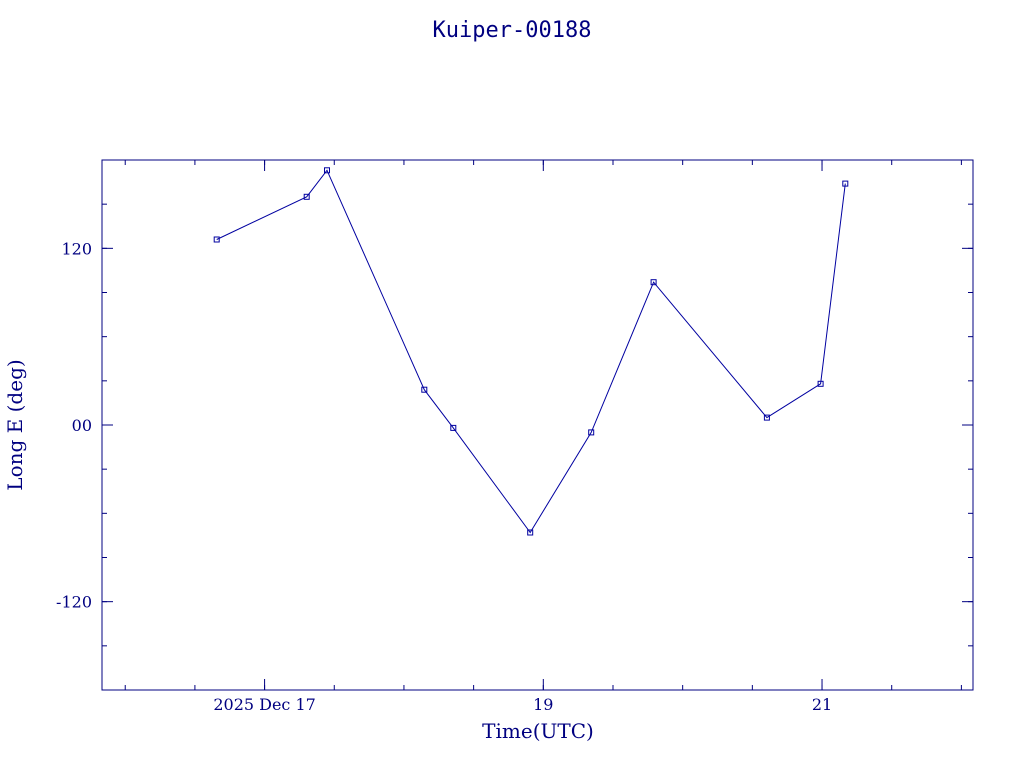  Describe the element at coordinates (538, 731) in the screenshot. I see `x-axis-title: Time(UTC)` at that location.